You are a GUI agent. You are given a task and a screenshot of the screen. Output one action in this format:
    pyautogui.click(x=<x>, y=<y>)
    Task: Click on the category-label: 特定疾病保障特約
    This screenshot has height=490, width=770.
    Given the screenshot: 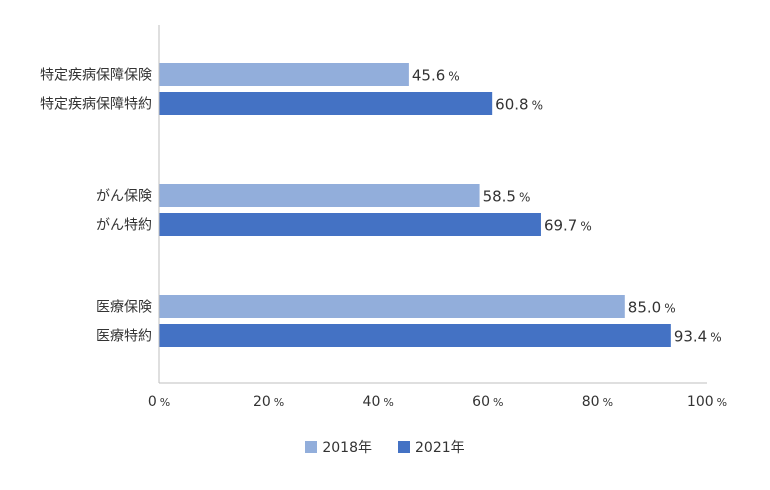 What is the action you would take?
    pyautogui.click(x=96, y=105)
    